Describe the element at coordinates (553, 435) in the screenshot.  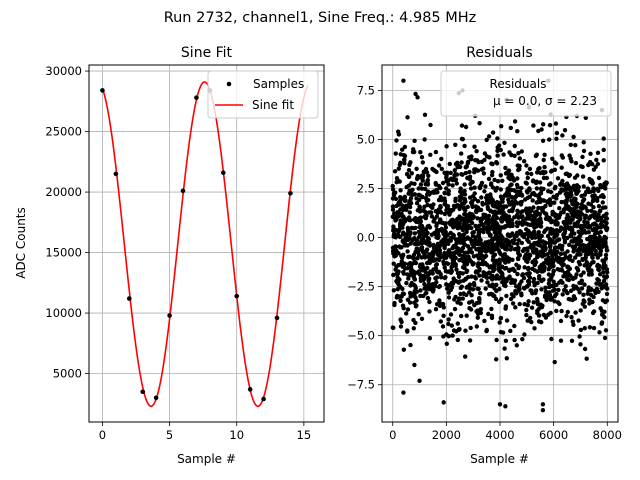
I see `residuals-x-tick-label: 6000` at that location.